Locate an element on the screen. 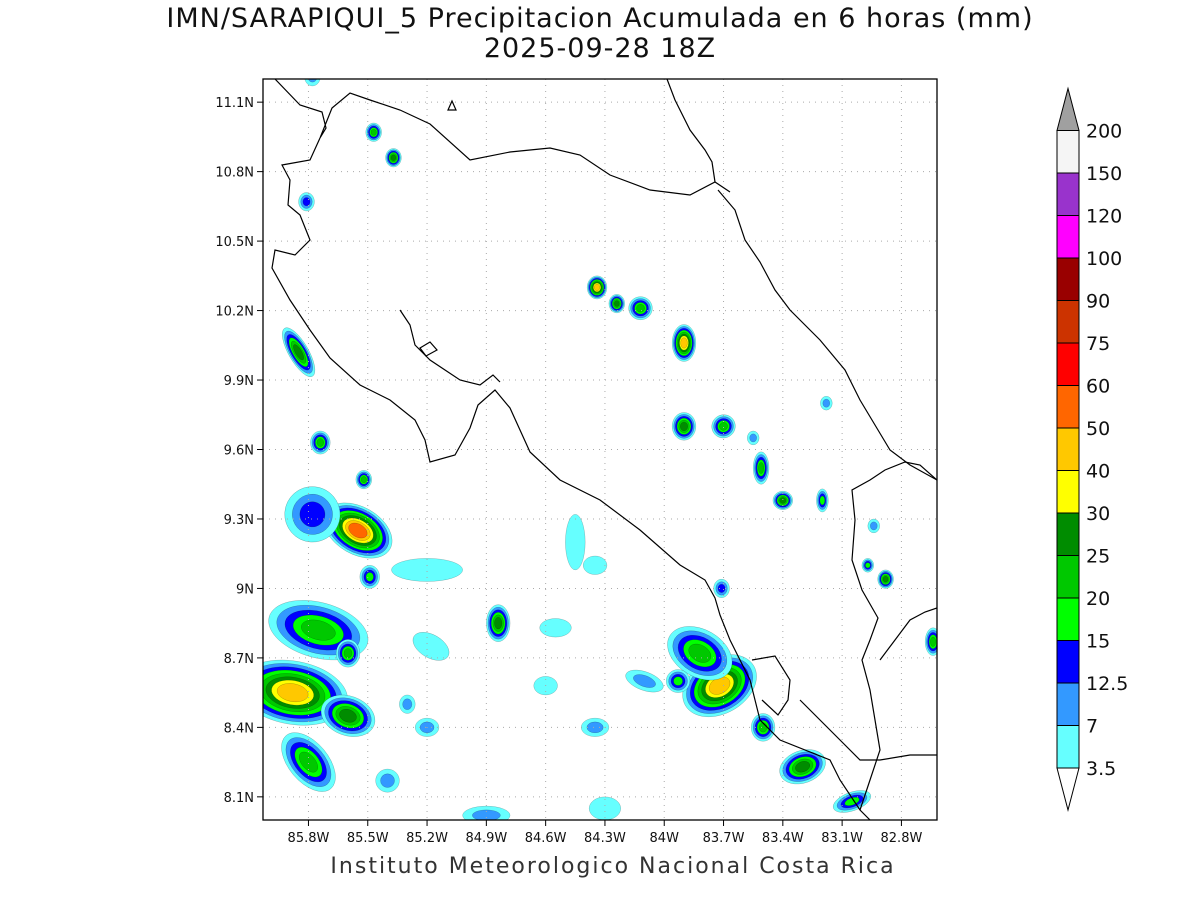 The image size is (1200, 900). lon-tick-label: 85.5W is located at coordinates (368, 838).